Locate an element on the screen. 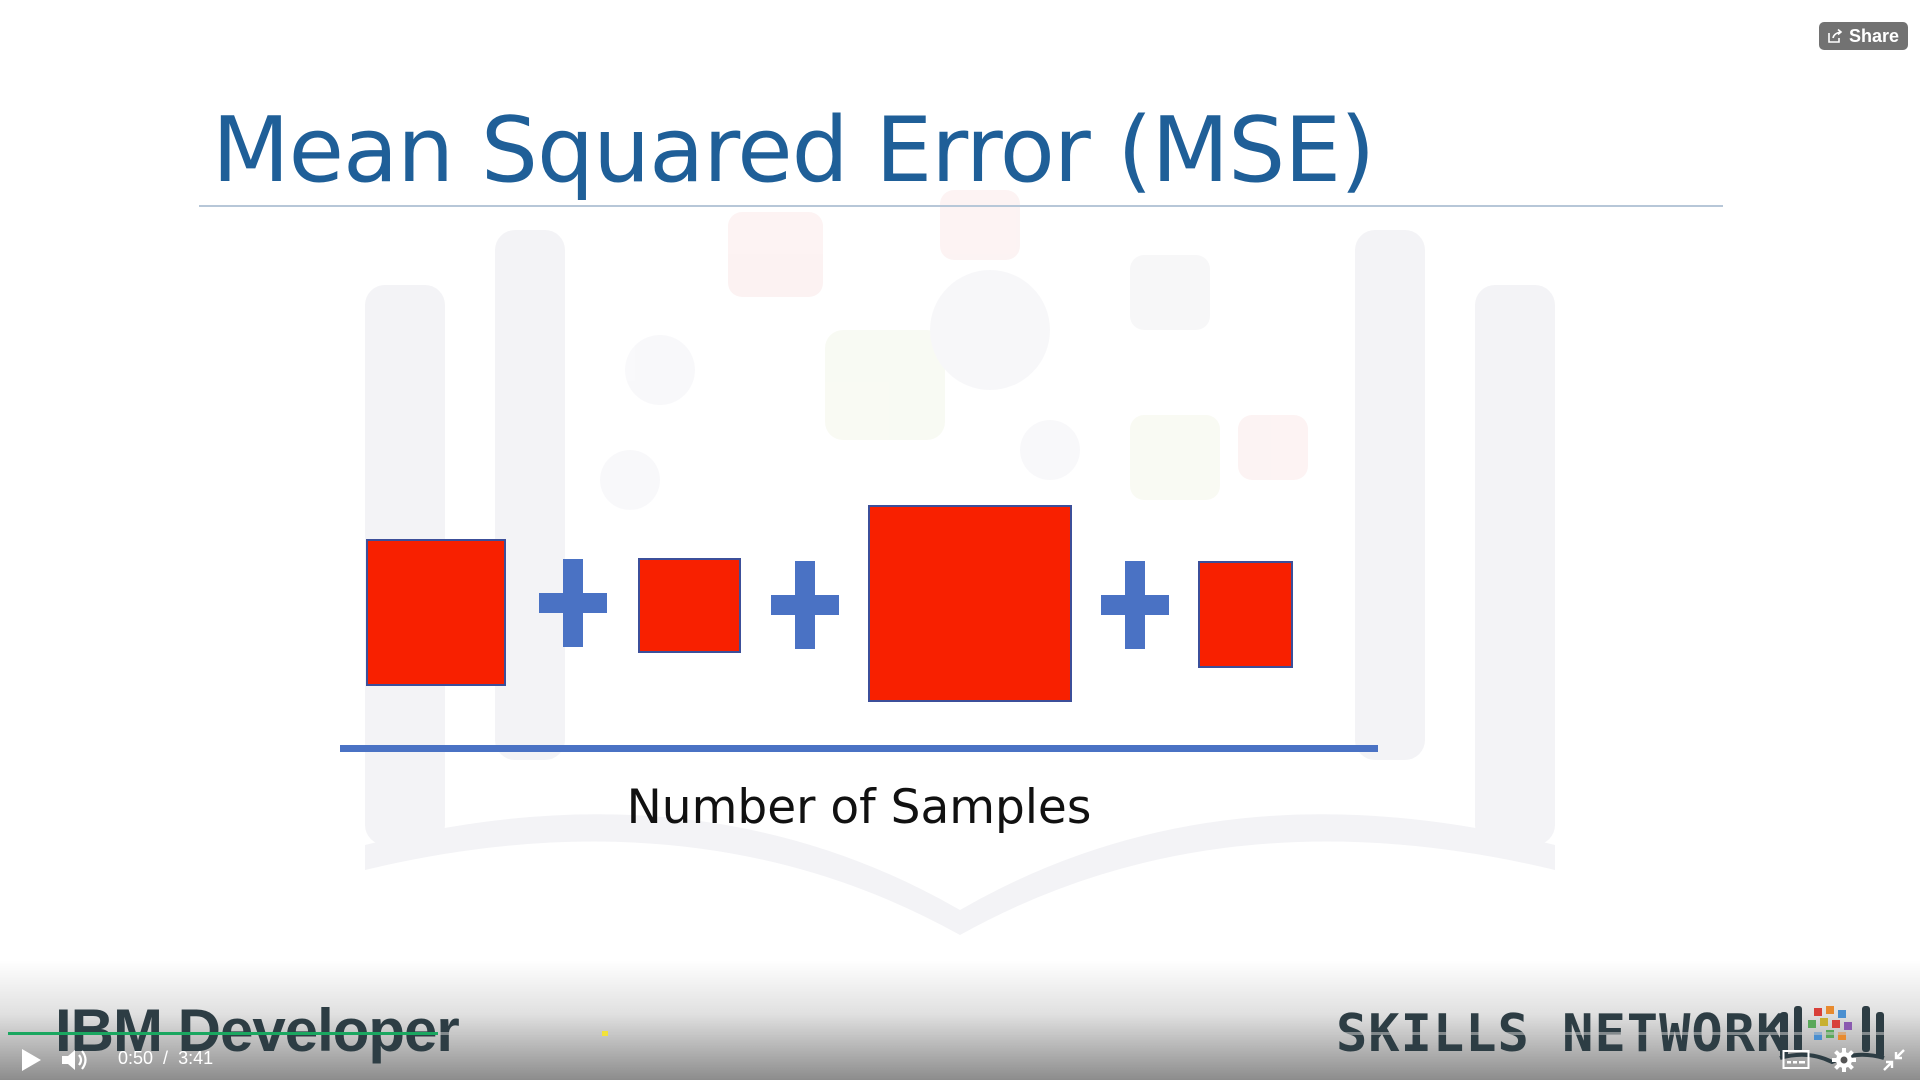 The width and height of the screenshot is (1920, 1080). time-display: 0:50 / 3:41 is located at coordinates (165, 1058).